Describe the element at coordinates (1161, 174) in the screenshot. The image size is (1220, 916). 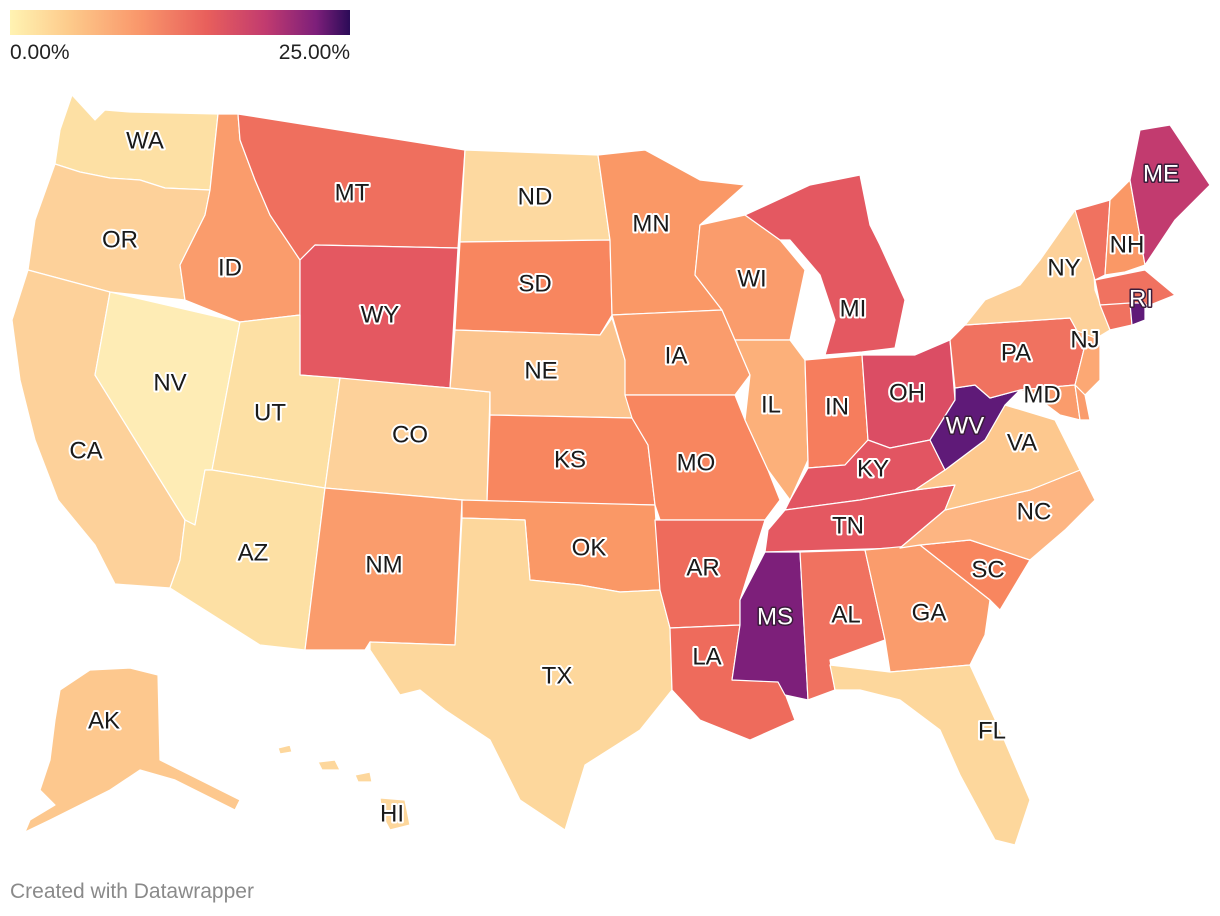
I see `state-label-me: ME` at that location.